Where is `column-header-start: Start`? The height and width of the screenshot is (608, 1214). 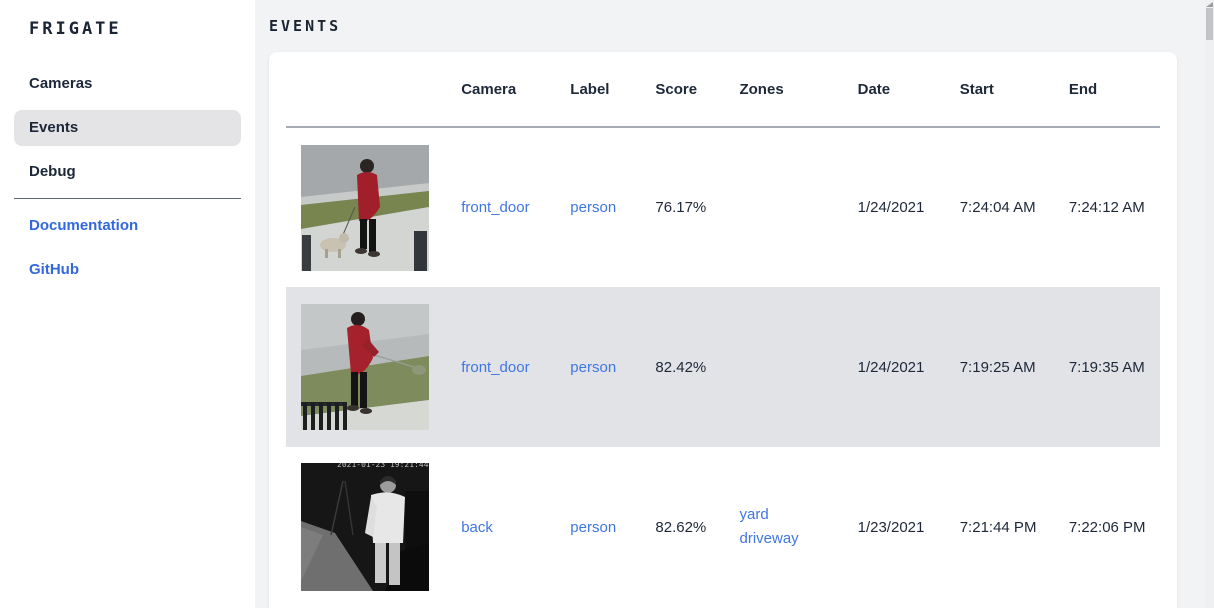
column-header-start: Start is located at coordinates (1014, 90).